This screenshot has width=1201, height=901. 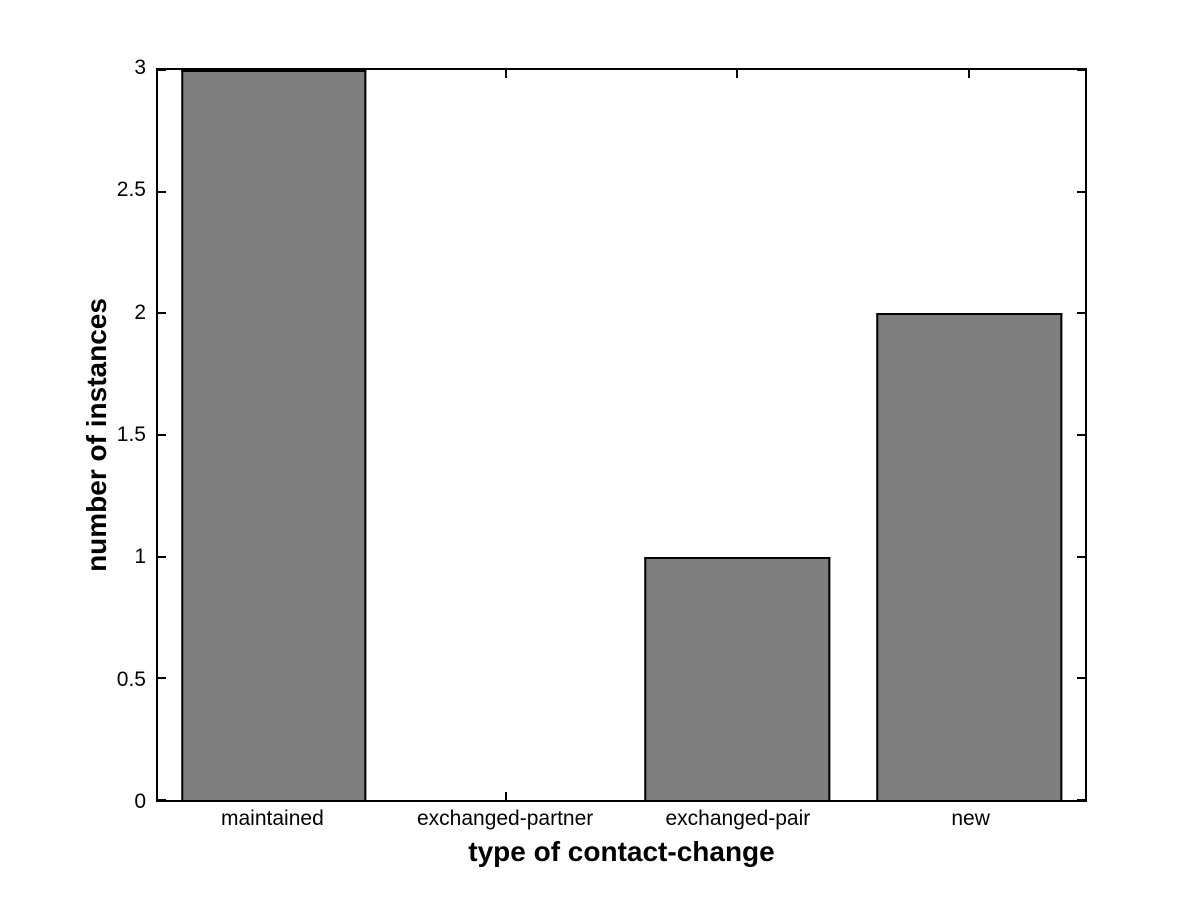 I want to click on x-tick-label: new, so click(x=970, y=818).